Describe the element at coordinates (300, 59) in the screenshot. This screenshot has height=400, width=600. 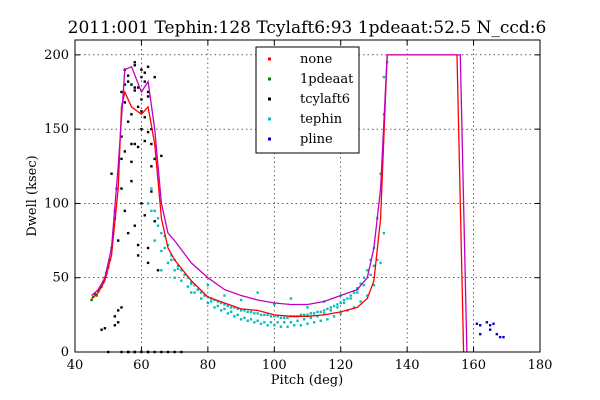
I see `legend-item: none` at that location.